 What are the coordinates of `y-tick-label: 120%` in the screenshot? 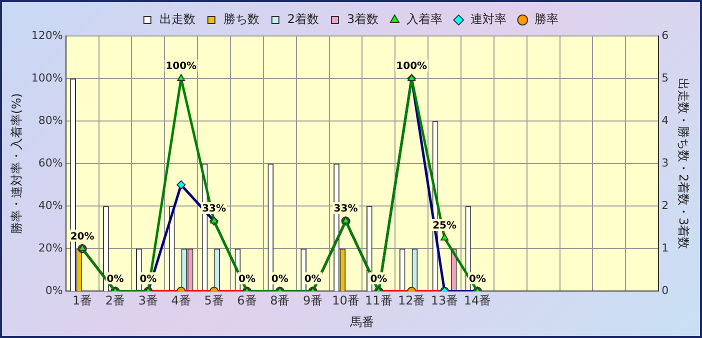 It's located at (47, 35).